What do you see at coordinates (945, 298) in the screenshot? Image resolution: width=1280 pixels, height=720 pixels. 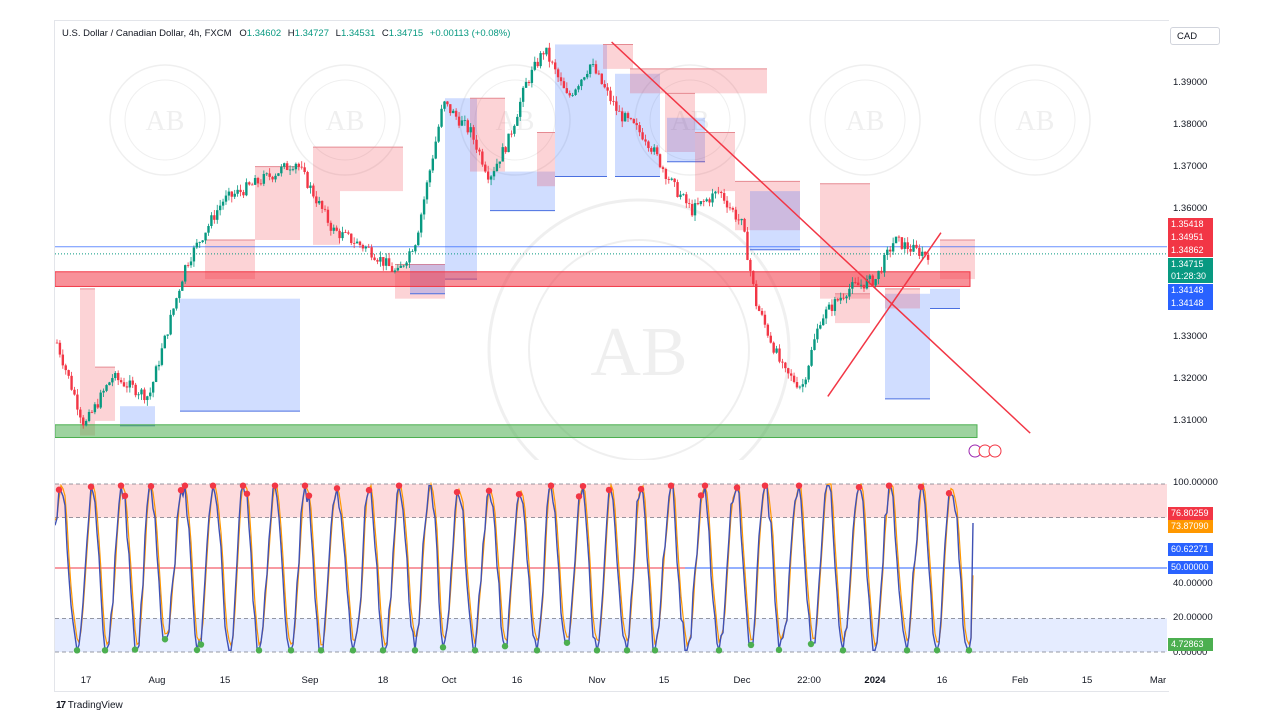 I see `demand-box` at bounding box center [945, 298].